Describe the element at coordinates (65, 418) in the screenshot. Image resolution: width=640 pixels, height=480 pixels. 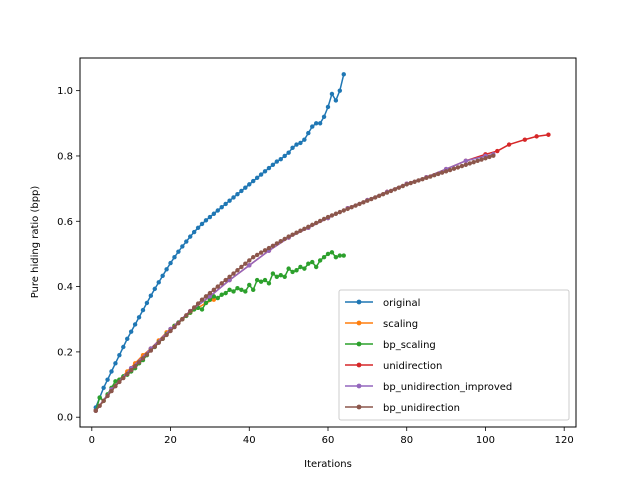
I see `y-tick-label: 0.0` at that location.